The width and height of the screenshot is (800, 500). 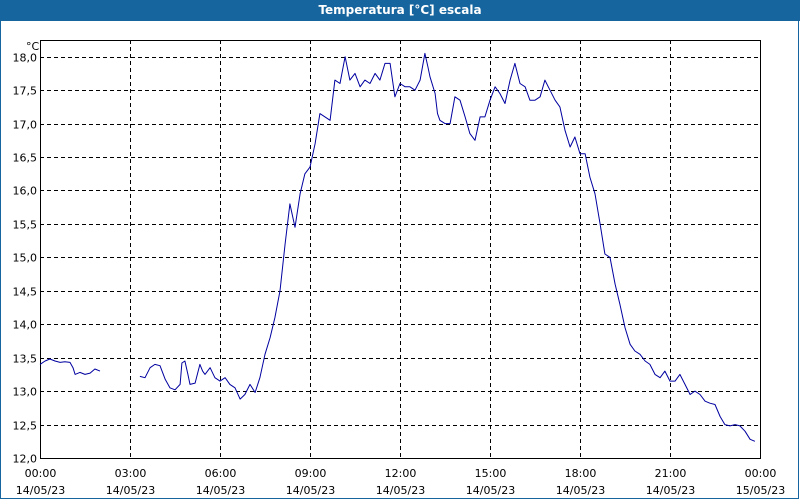 I want to click on y-tick-label: 12,0, so click(x=25, y=459).